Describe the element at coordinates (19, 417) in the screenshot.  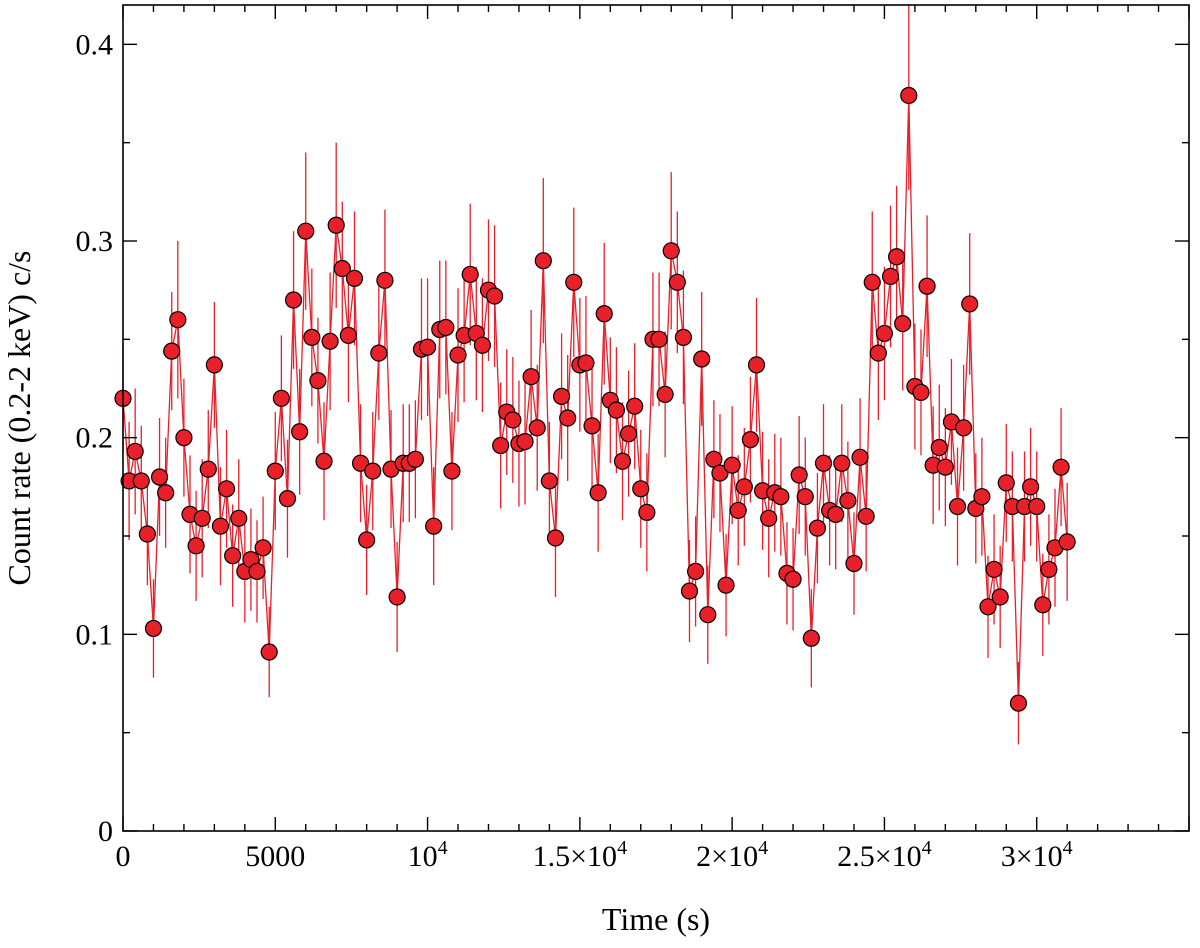
I see `y-axis-title: Count rate (0.2-2 keV) c/s` at that location.